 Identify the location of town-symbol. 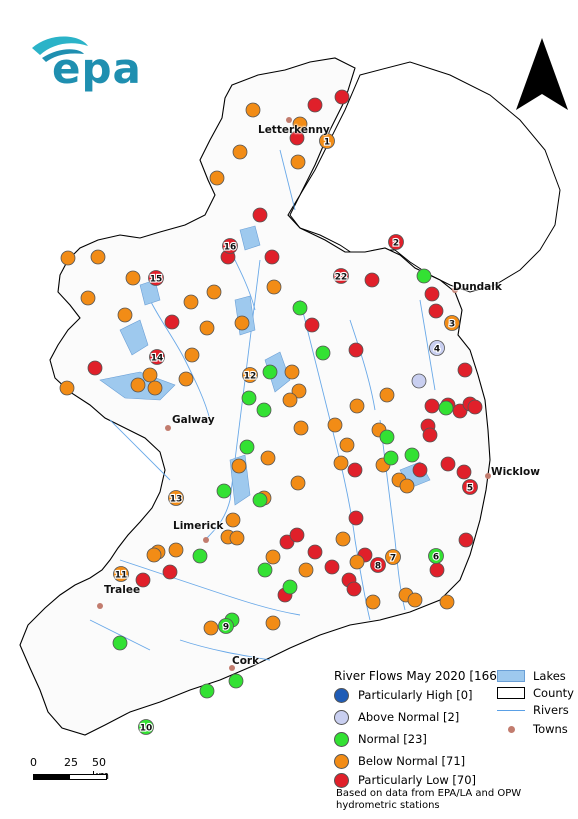
(511, 729).